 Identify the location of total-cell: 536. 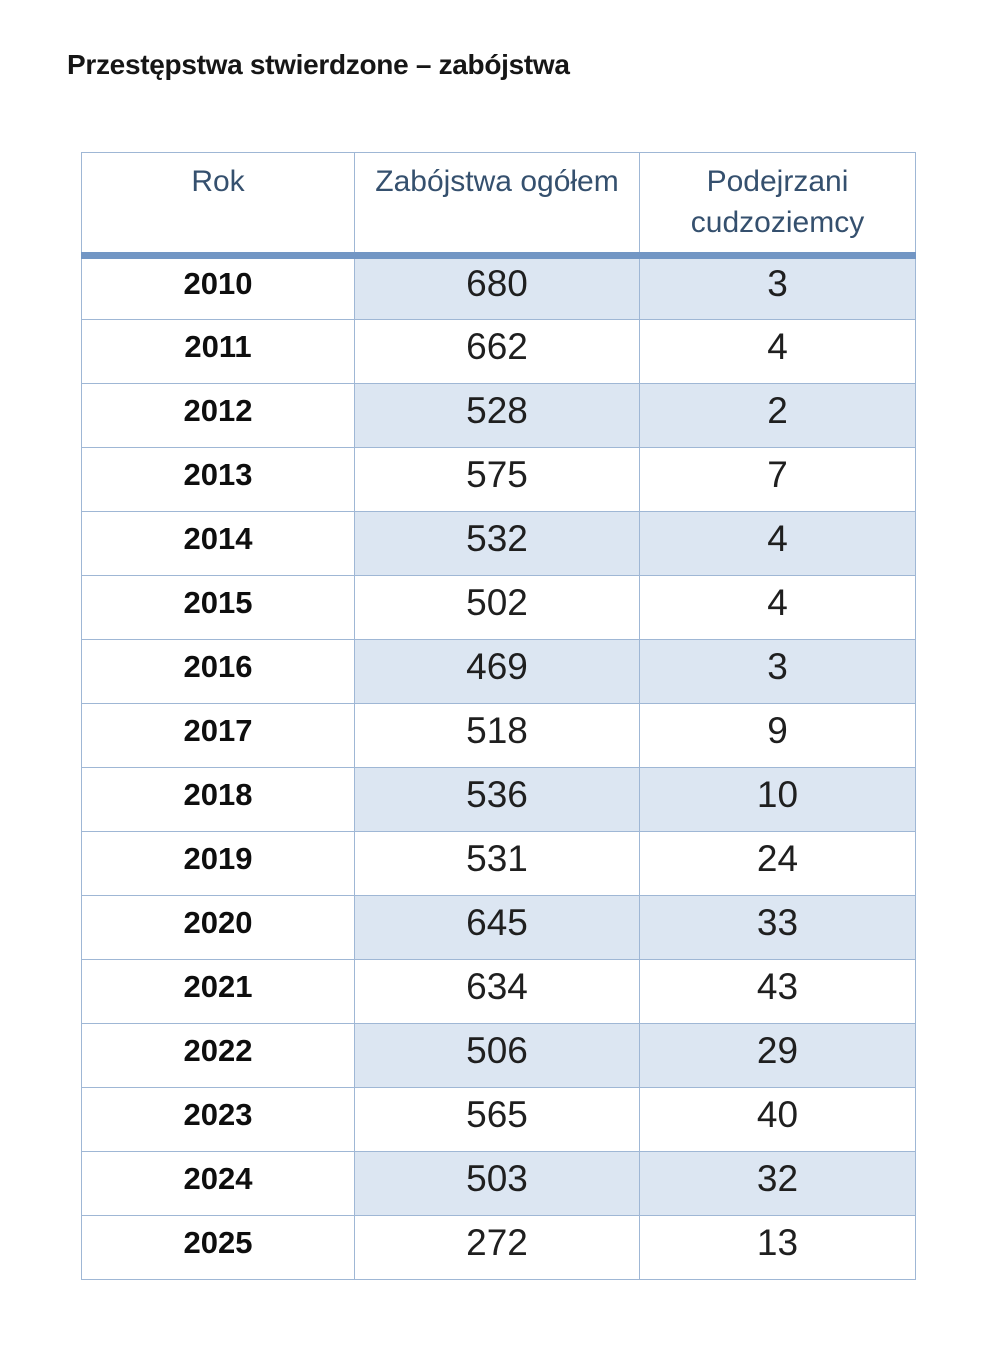
(497, 799).